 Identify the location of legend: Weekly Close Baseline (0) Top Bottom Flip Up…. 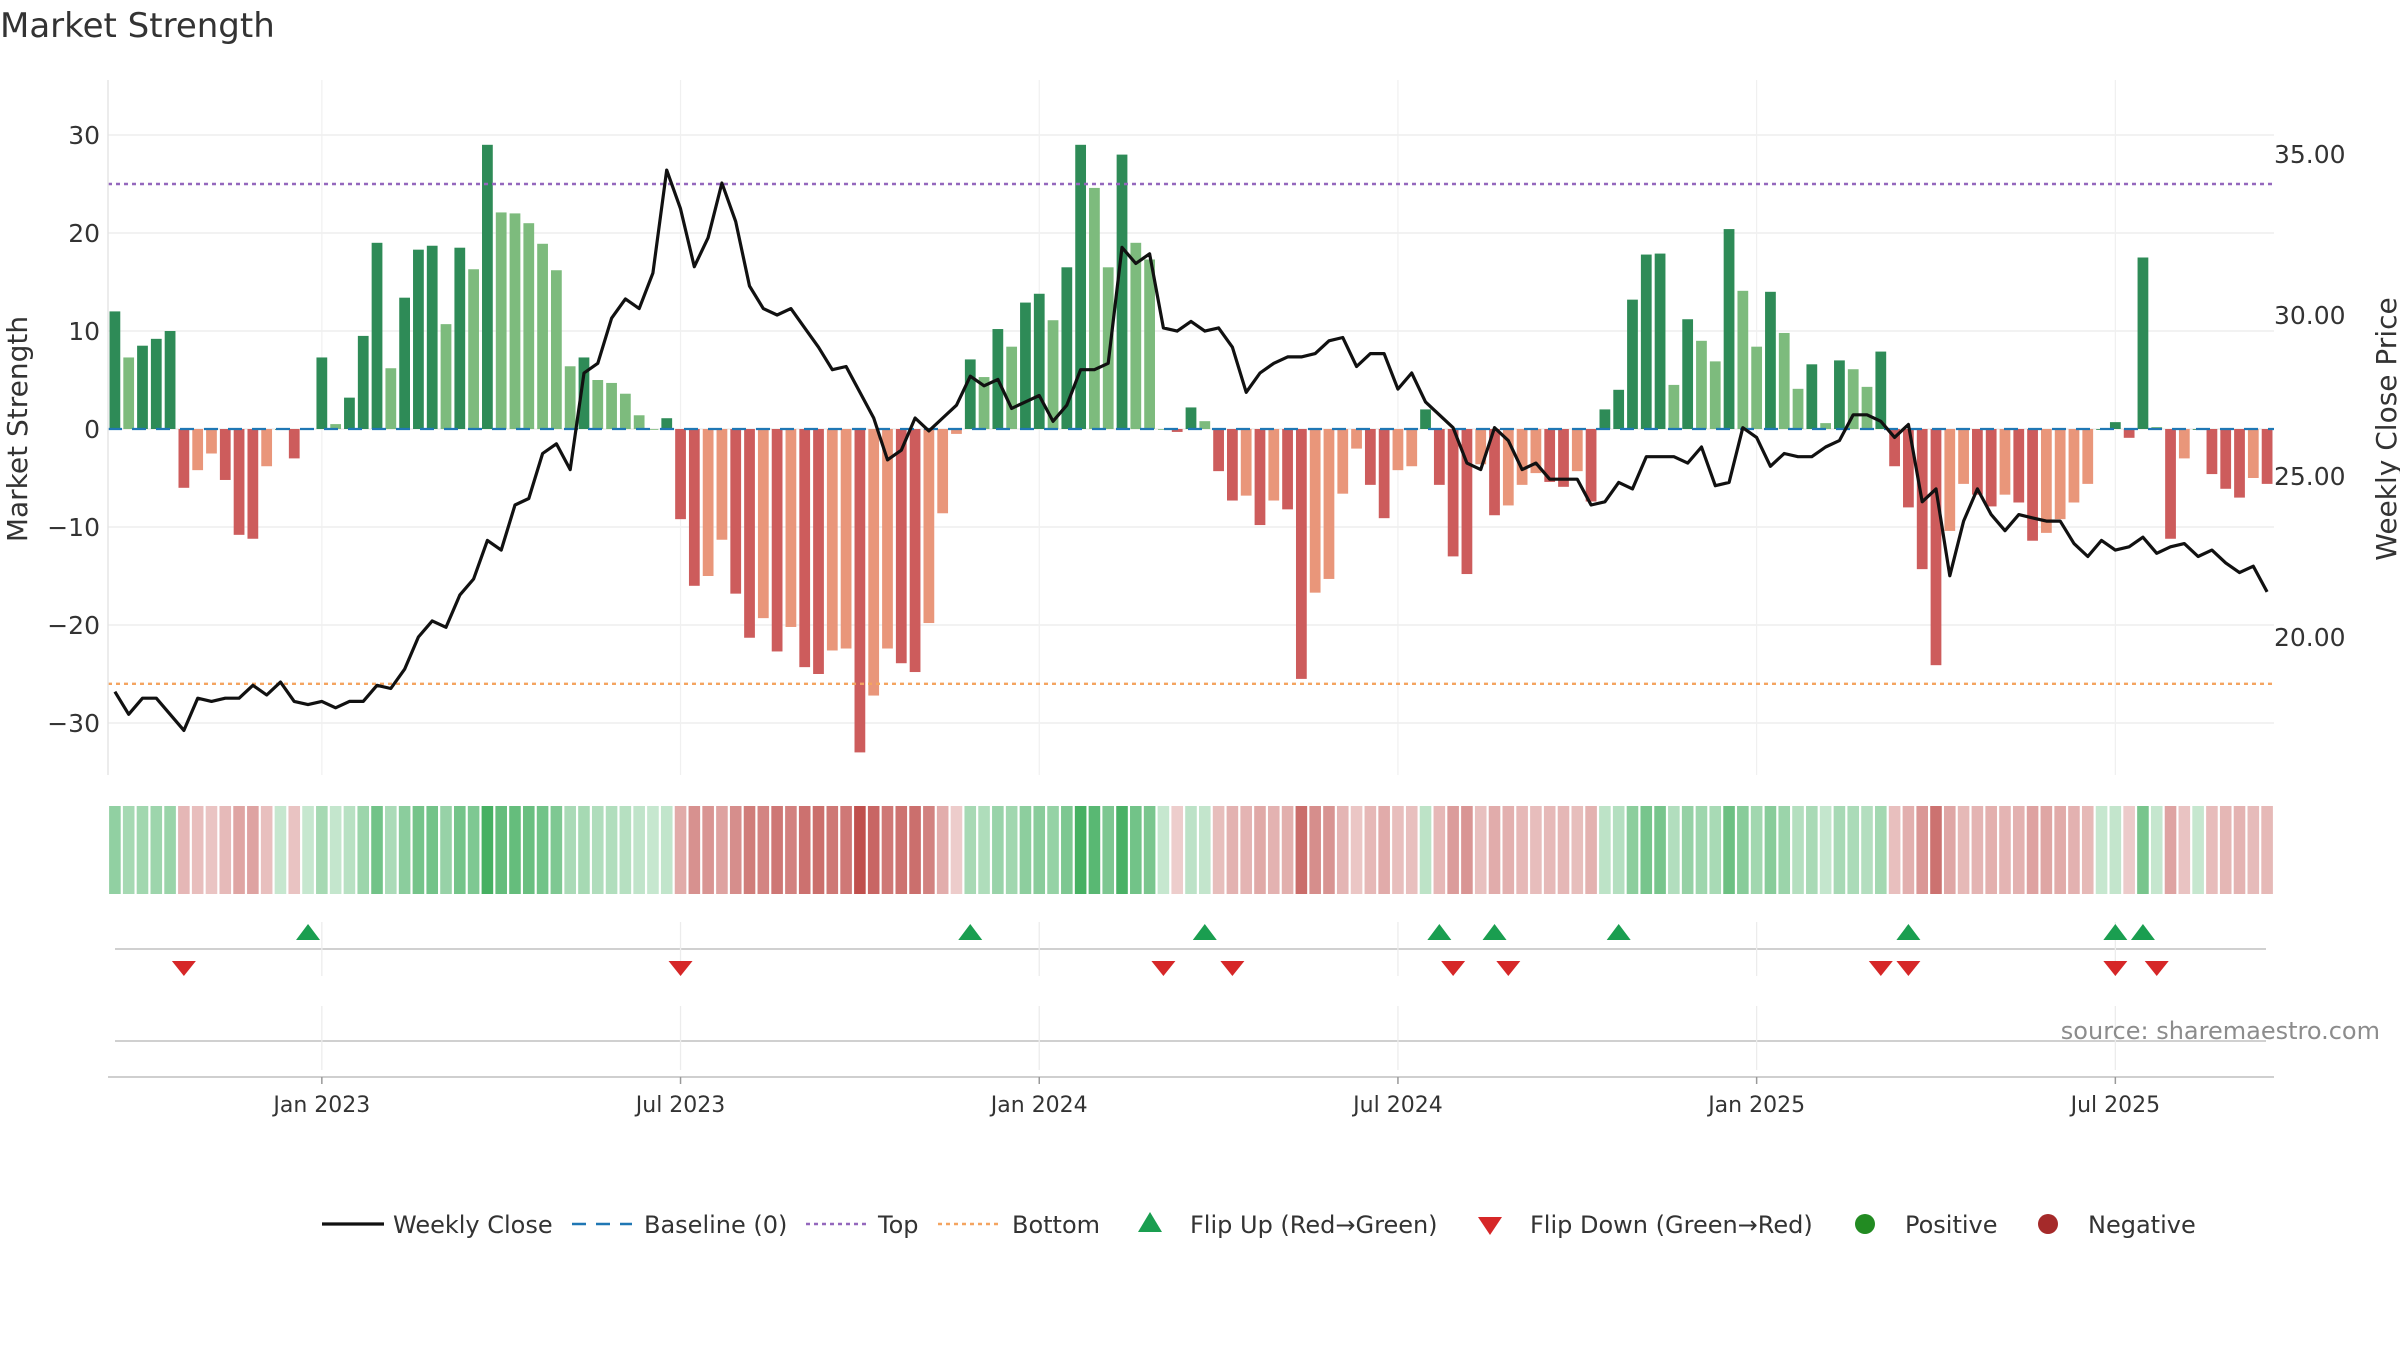
(1259, 1225).